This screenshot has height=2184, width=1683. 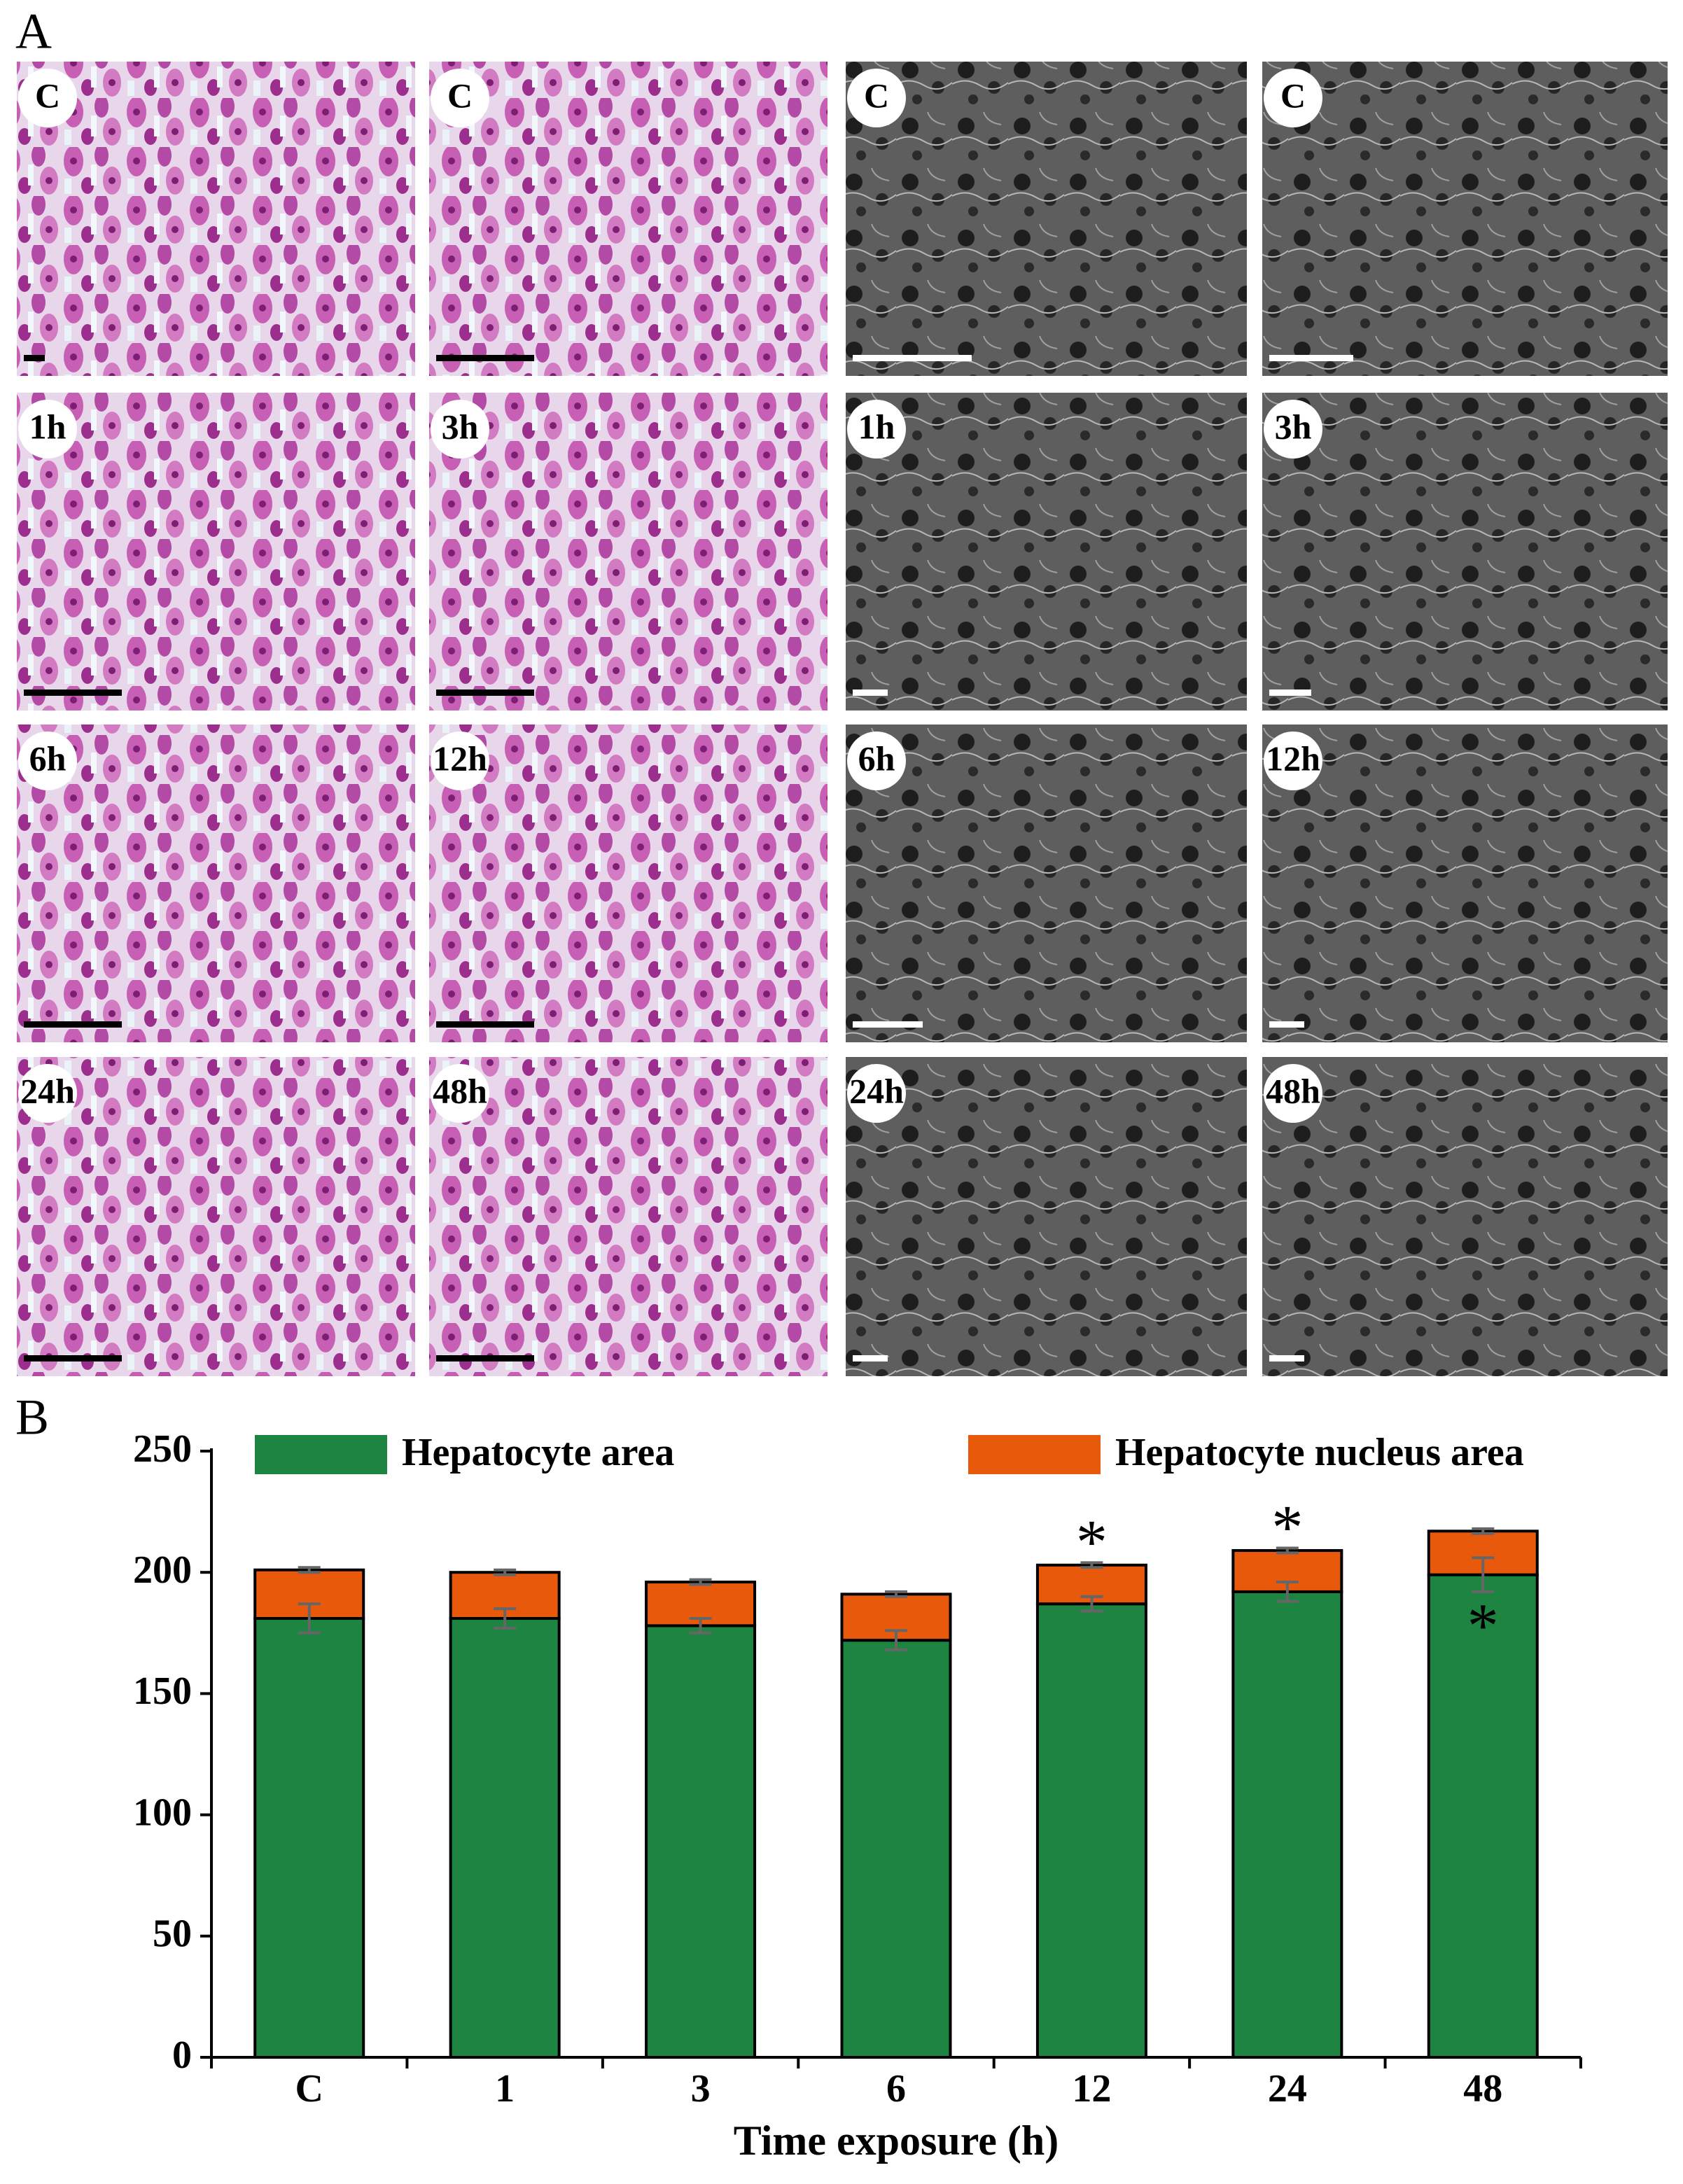 What do you see at coordinates (538, 1452) in the screenshot?
I see `legend-label: Hepatocyte area` at bounding box center [538, 1452].